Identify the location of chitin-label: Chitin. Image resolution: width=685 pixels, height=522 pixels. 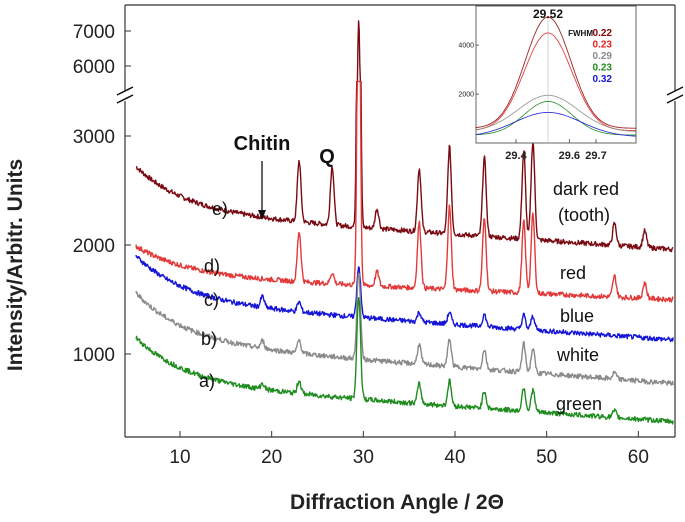
(262, 144).